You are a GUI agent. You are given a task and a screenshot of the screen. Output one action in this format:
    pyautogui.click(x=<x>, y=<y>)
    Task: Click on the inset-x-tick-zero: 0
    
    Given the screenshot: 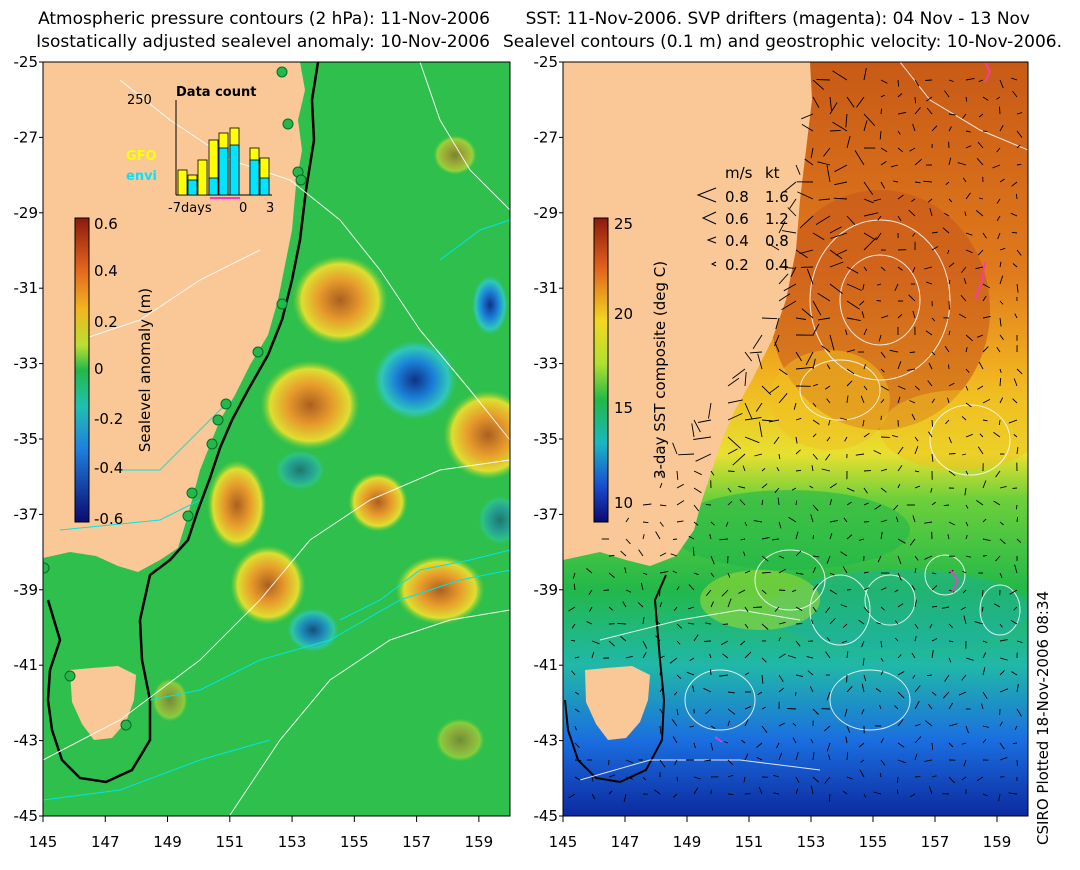 What is the action you would take?
    pyautogui.click(x=243, y=208)
    